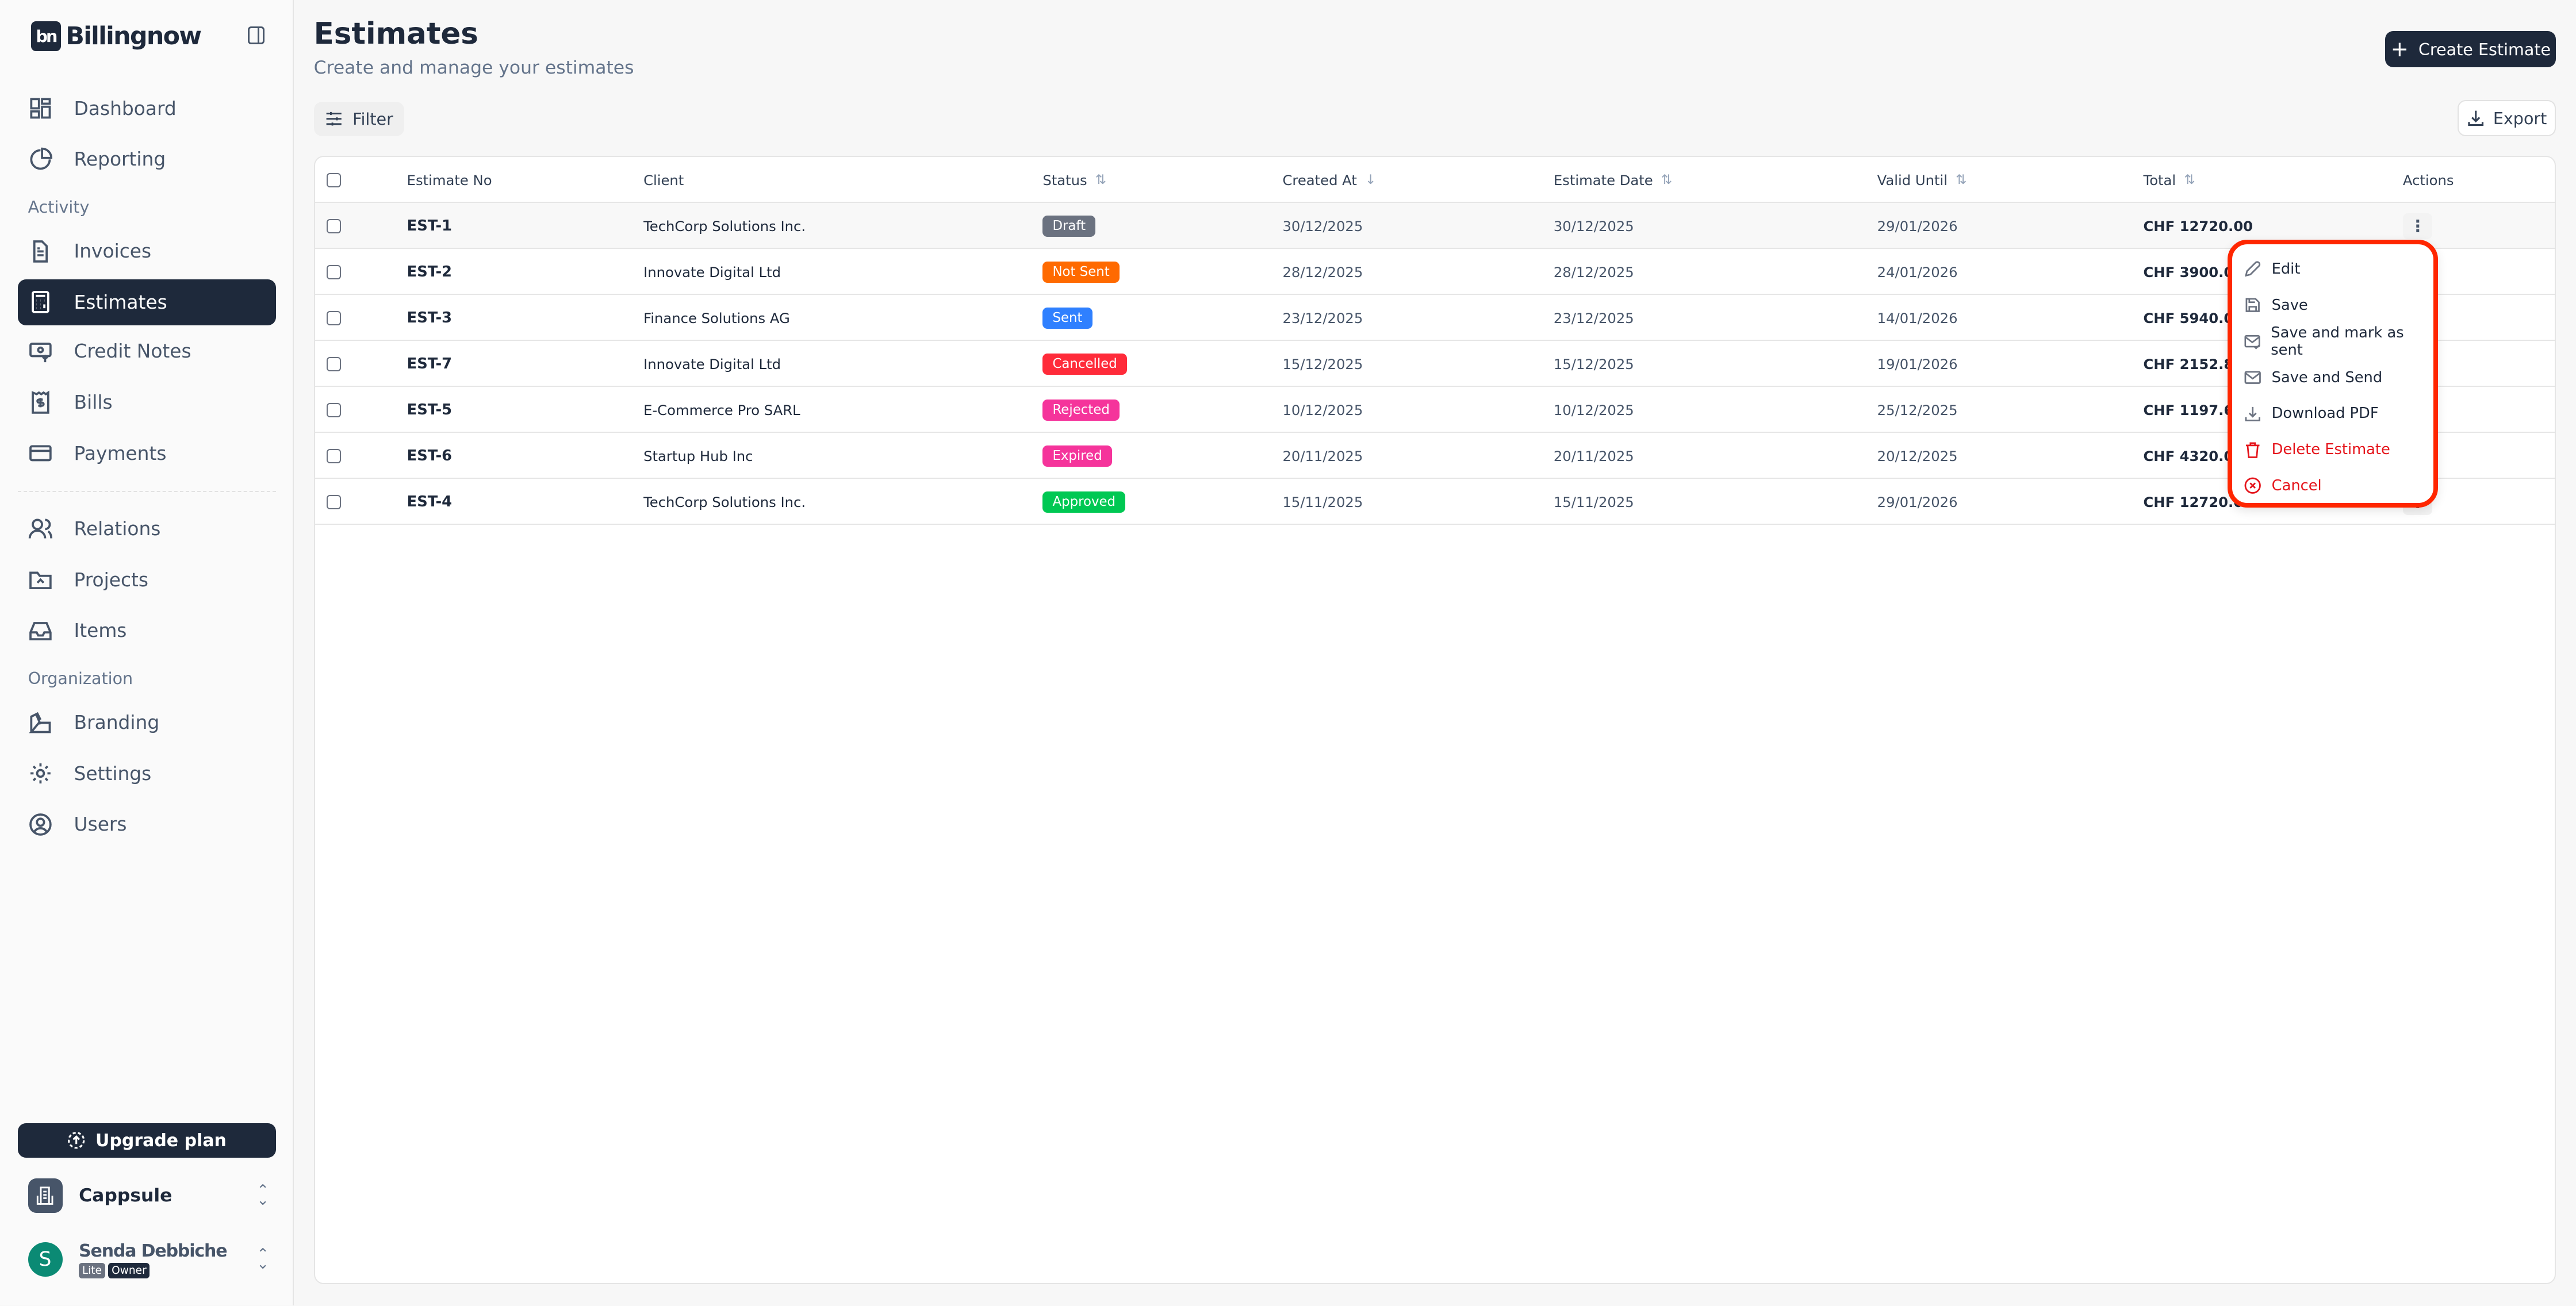 This screenshot has height=1306, width=2576. I want to click on sidebar-item-credit-notes: Credit Notes, so click(147, 351).